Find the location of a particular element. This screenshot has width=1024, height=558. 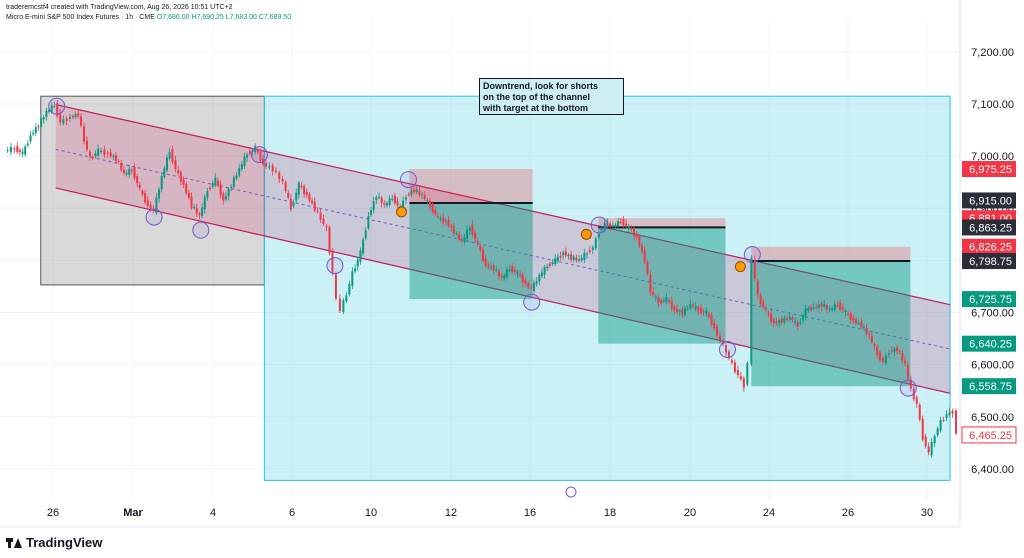

marker-face is located at coordinates (586, 234).